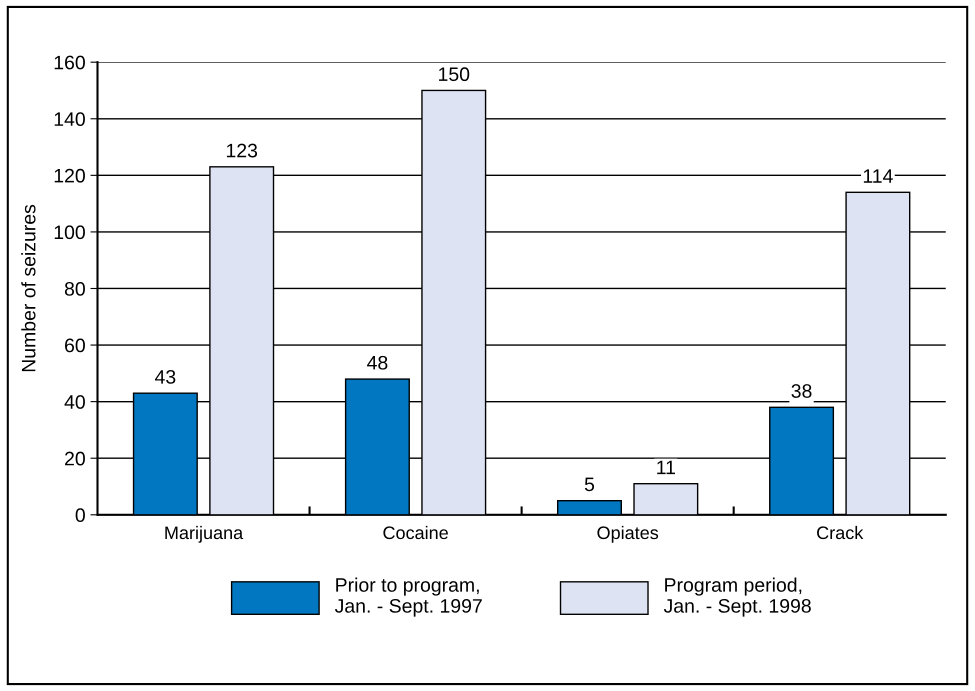  What do you see at coordinates (377, 363) in the screenshot?
I see `data-label: 48` at bounding box center [377, 363].